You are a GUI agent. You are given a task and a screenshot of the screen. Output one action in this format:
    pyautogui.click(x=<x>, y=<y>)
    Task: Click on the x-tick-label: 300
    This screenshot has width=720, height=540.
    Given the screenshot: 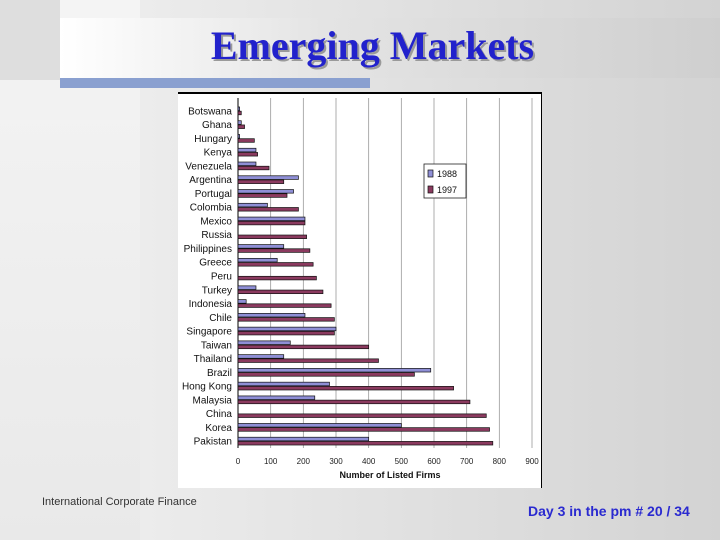 What is the action you would take?
    pyautogui.click(x=336, y=461)
    